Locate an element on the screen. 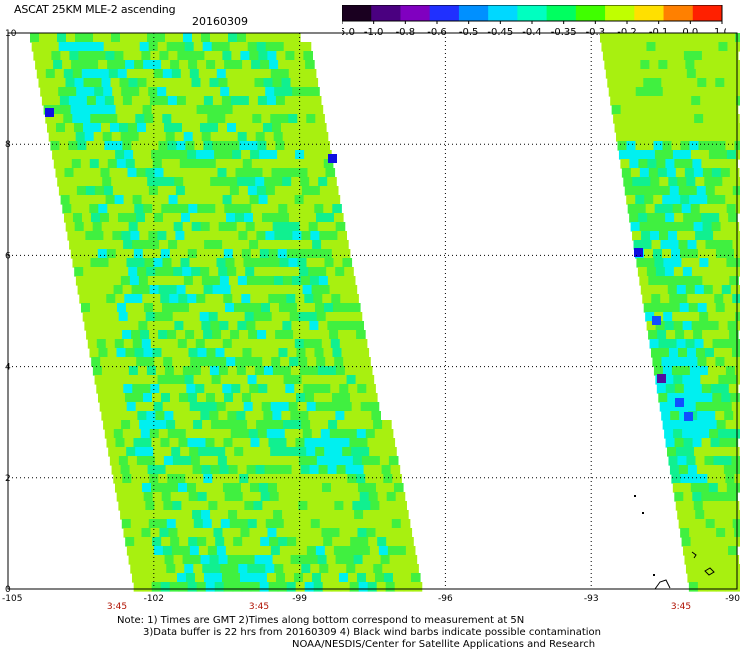  x-tick-label: -93 is located at coordinates (591, 599).